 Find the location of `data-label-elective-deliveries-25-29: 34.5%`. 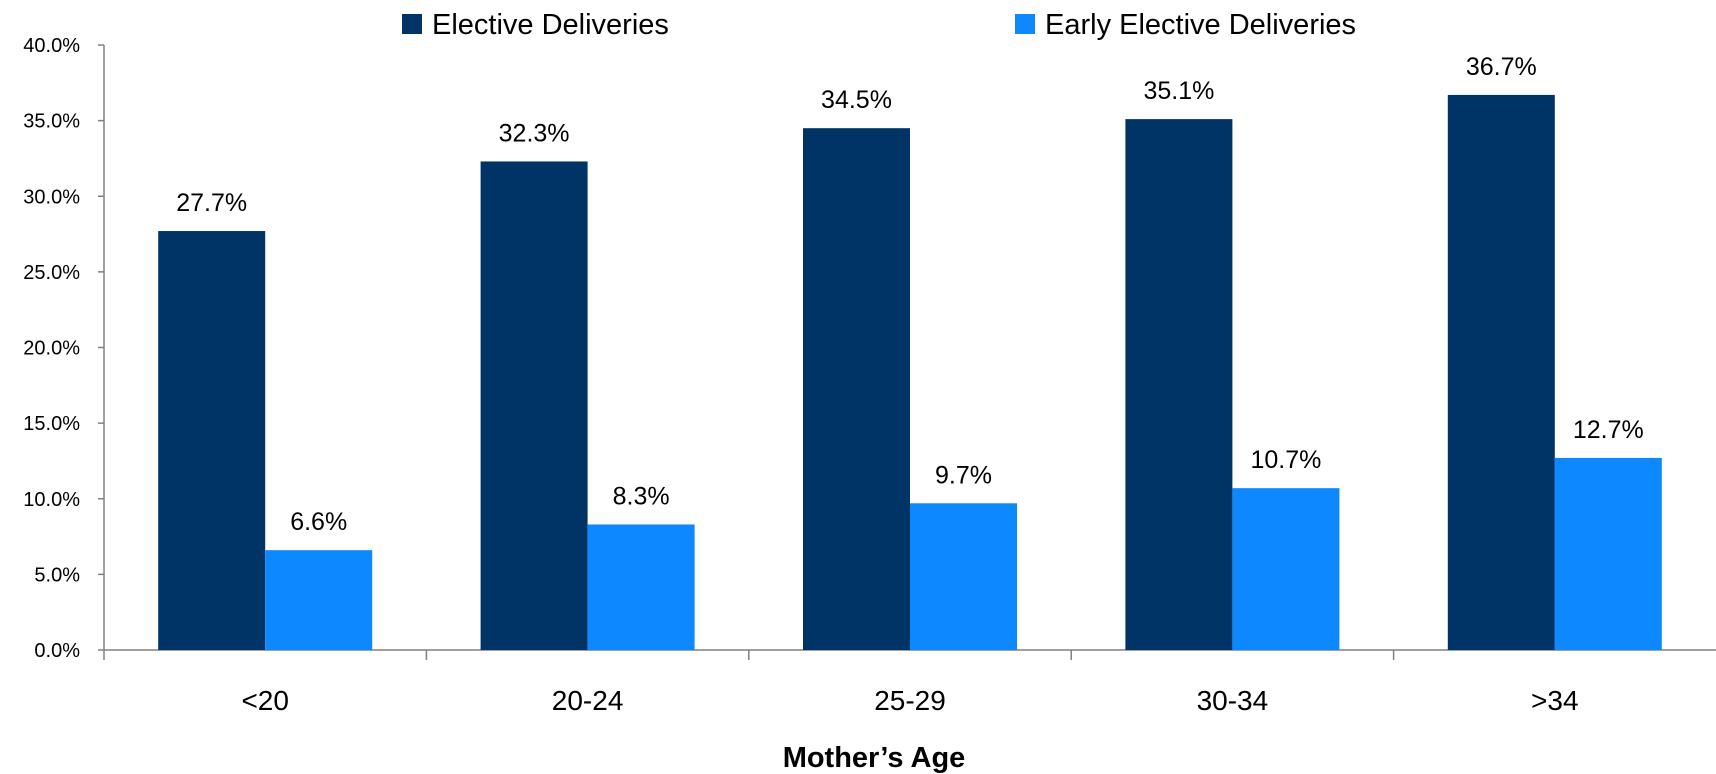

data-label-elective-deliveries-25-29: 34.5% is located at coordinates (856, 100).